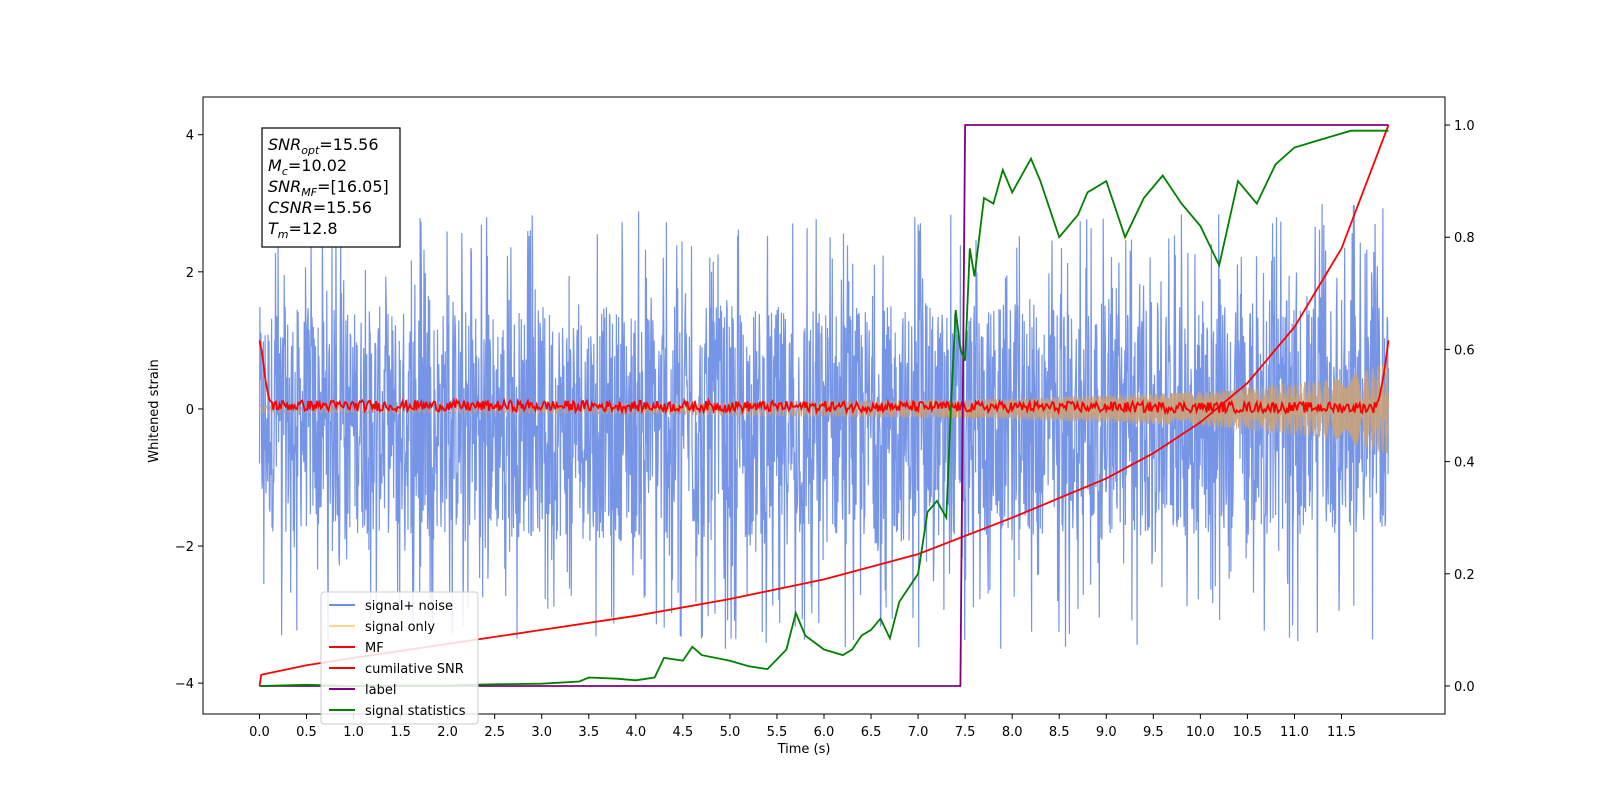 This screenshot has width=1600, height=800. What do you see at coordinates (306, 732) in the screenshot?
I see `x-tick-label: 0.5` at bounding box center [306, 732].